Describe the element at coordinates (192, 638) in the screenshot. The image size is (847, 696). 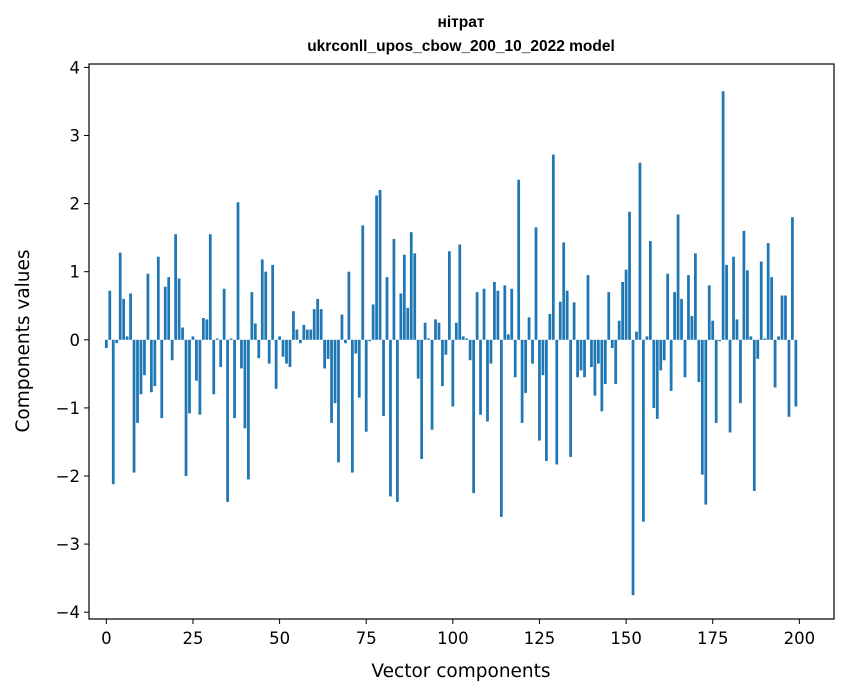
I see `x-tick-label: 25` at that location.